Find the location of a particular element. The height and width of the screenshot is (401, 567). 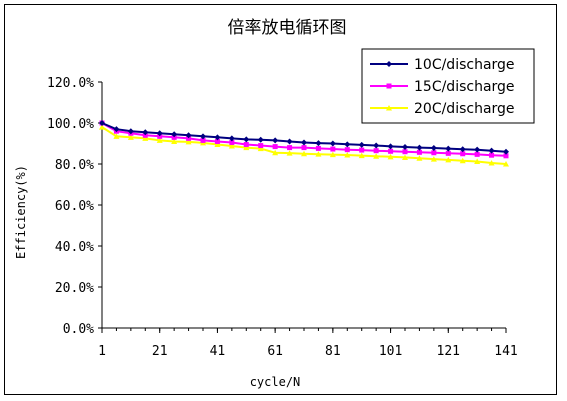

legend-marker-10c is located at coordinates (389, 64).